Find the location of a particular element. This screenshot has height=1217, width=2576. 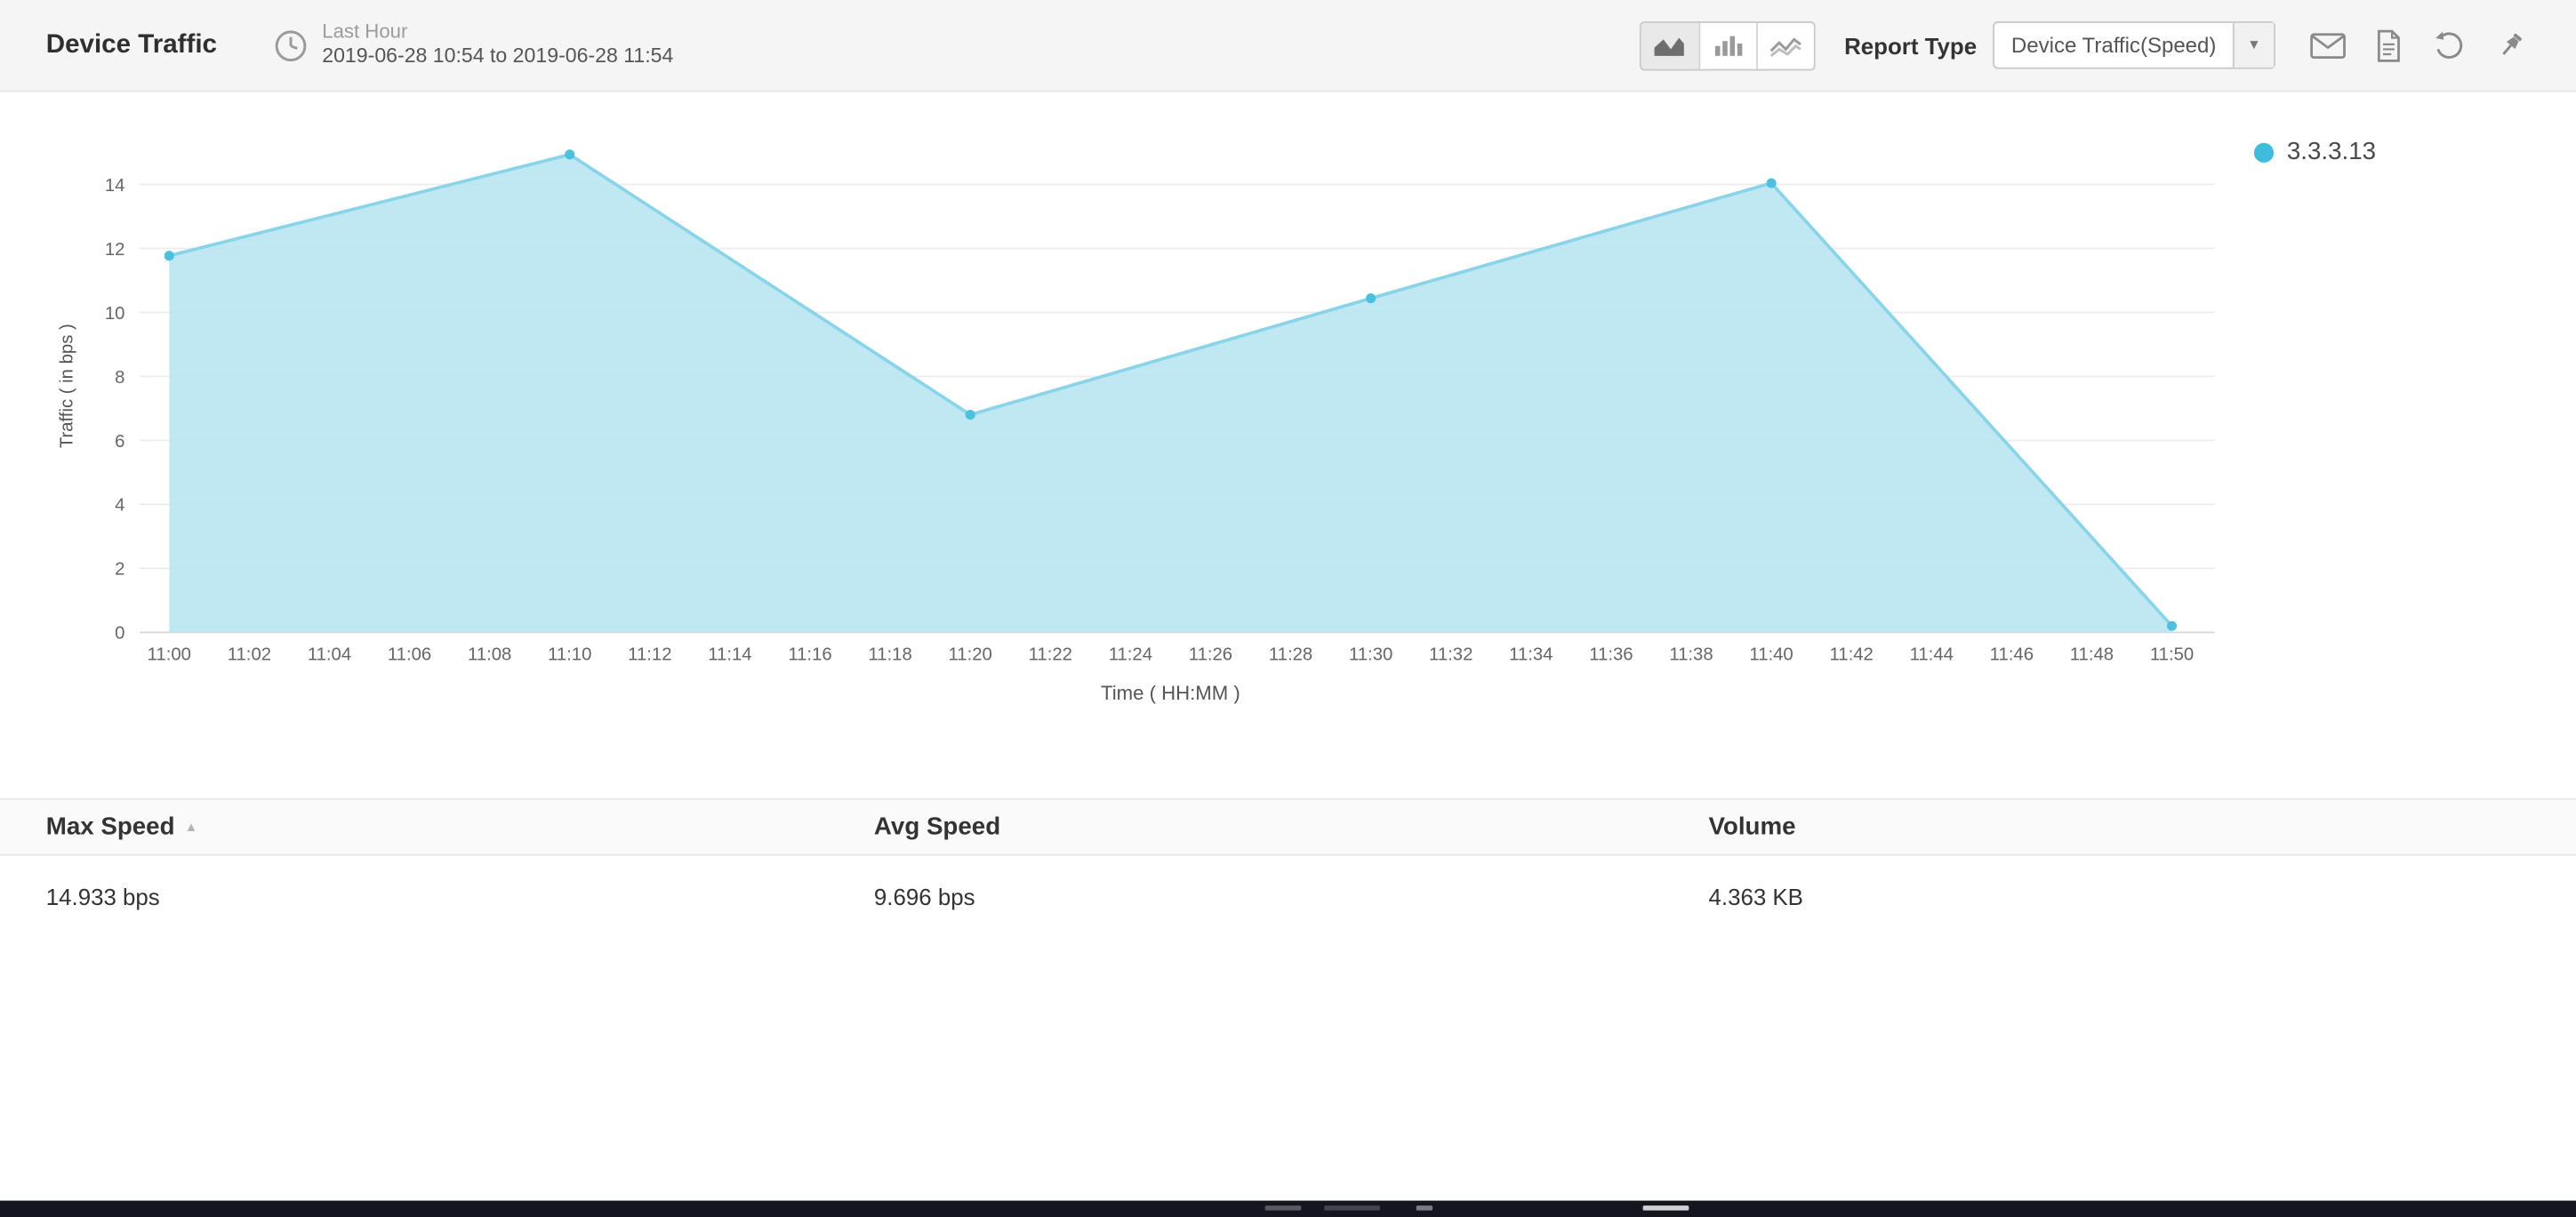

chevron-down-icon: ▾ is located at coordinates (2253, 45).